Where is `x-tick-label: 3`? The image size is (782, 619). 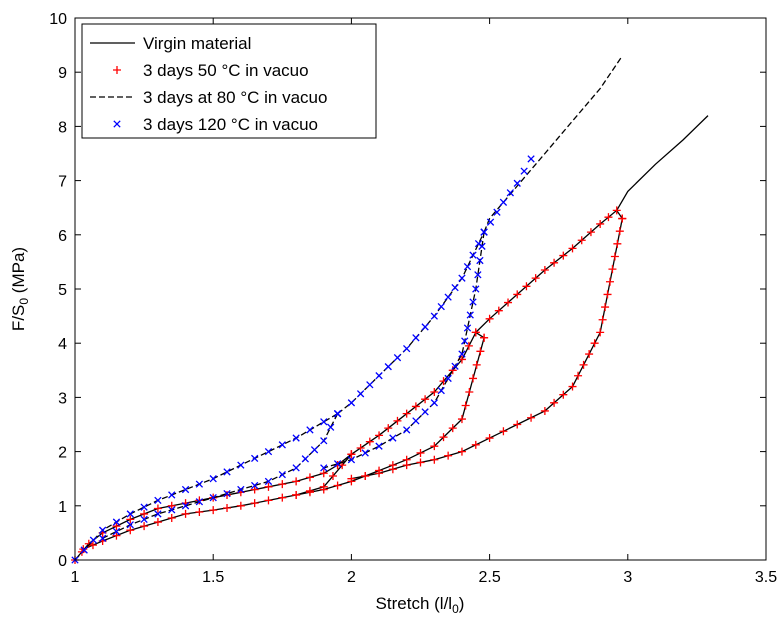
x-tick-label: 3 is located at coordinates (627, 577).